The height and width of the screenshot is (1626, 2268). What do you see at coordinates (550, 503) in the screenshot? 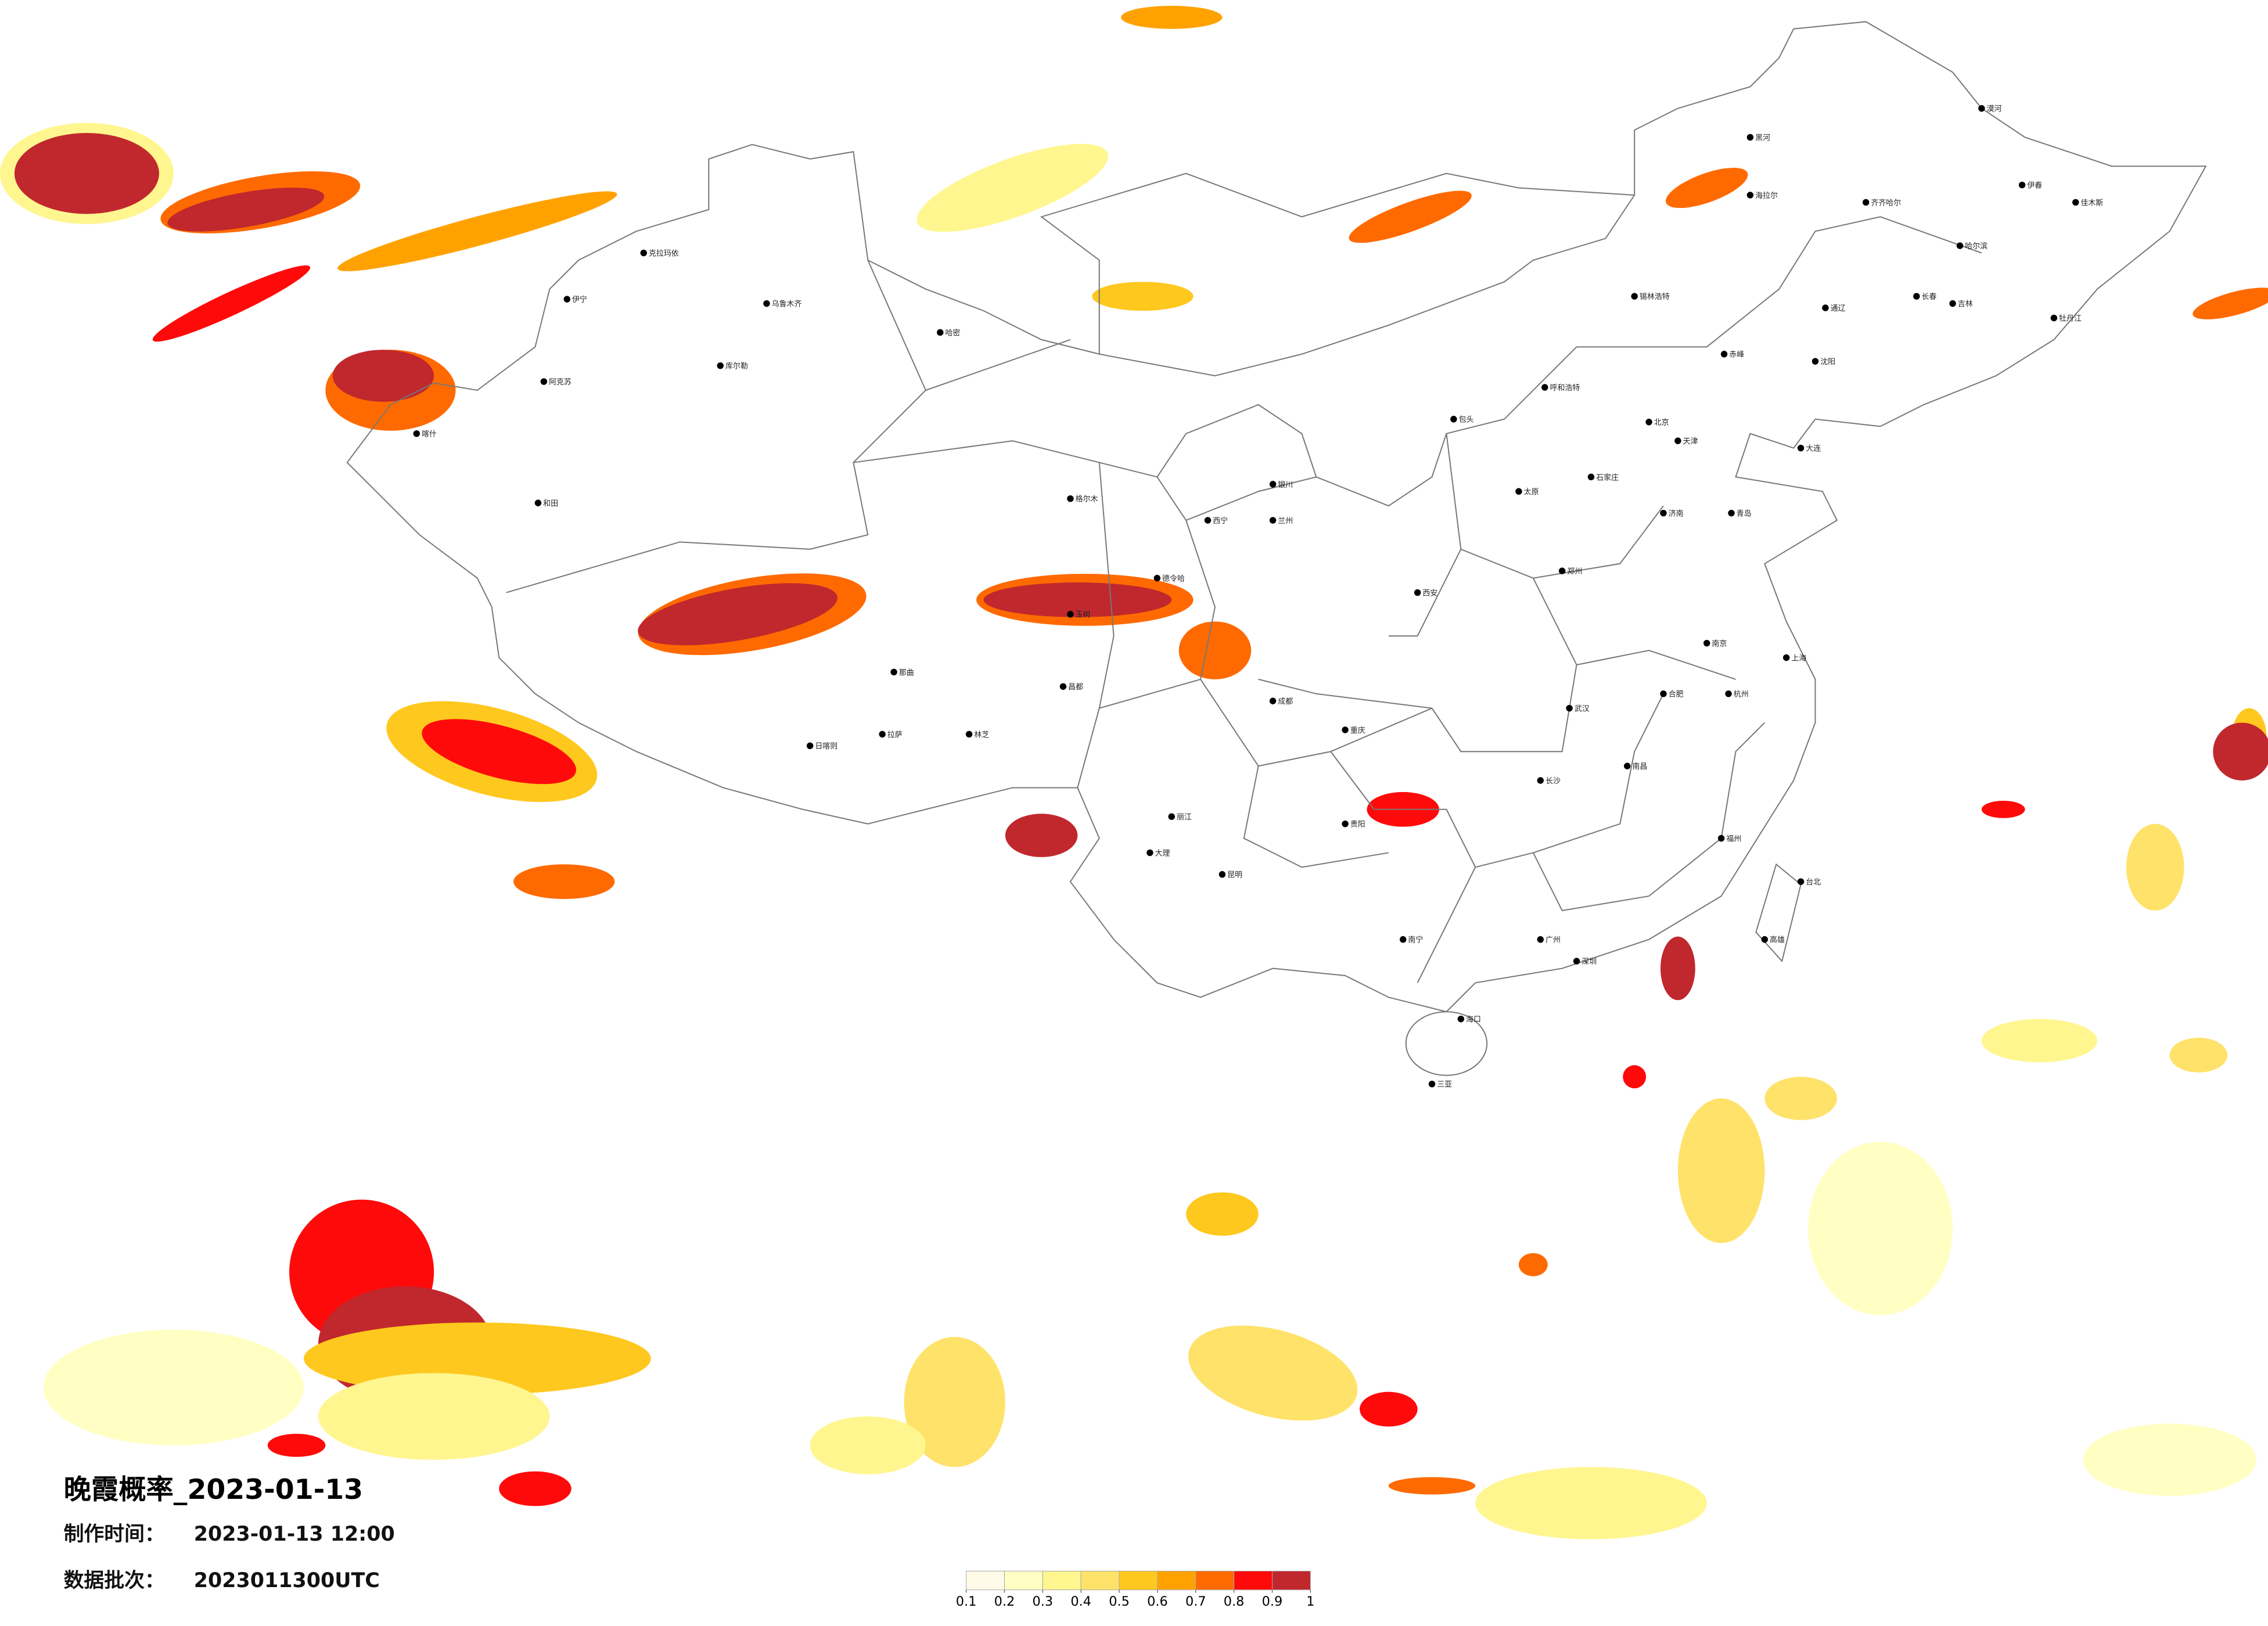
I see `city-label: 和田` at bounding box center [550, 503].